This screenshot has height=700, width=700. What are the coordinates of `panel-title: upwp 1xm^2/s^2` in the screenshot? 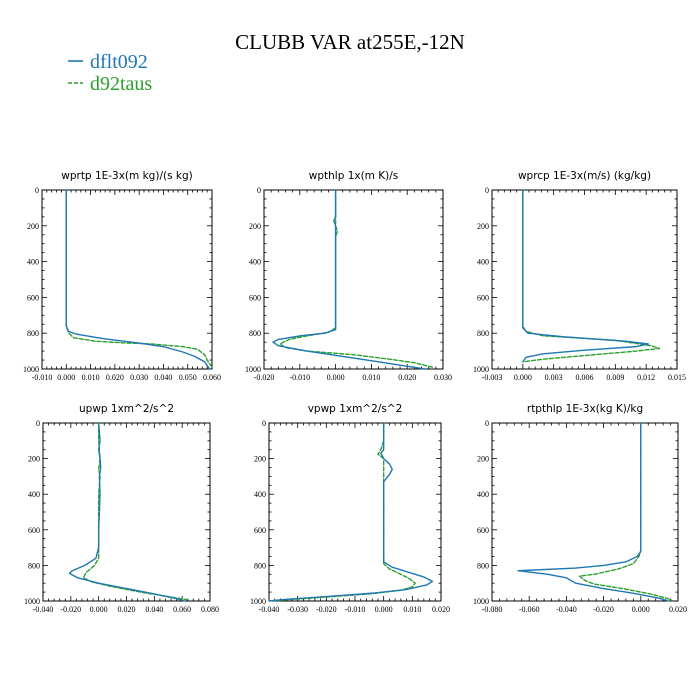 It's located at (126, 409).